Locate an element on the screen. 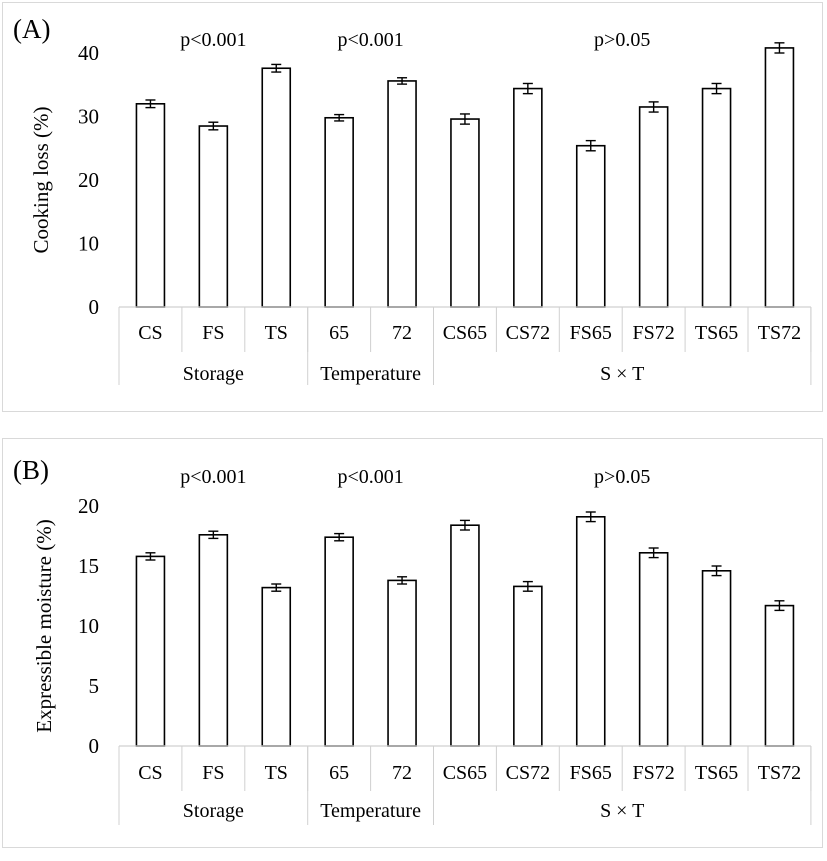 The width and height of the screenshot is (827, 861). y-tick-label: 30 is located at coordinates (88, 117).